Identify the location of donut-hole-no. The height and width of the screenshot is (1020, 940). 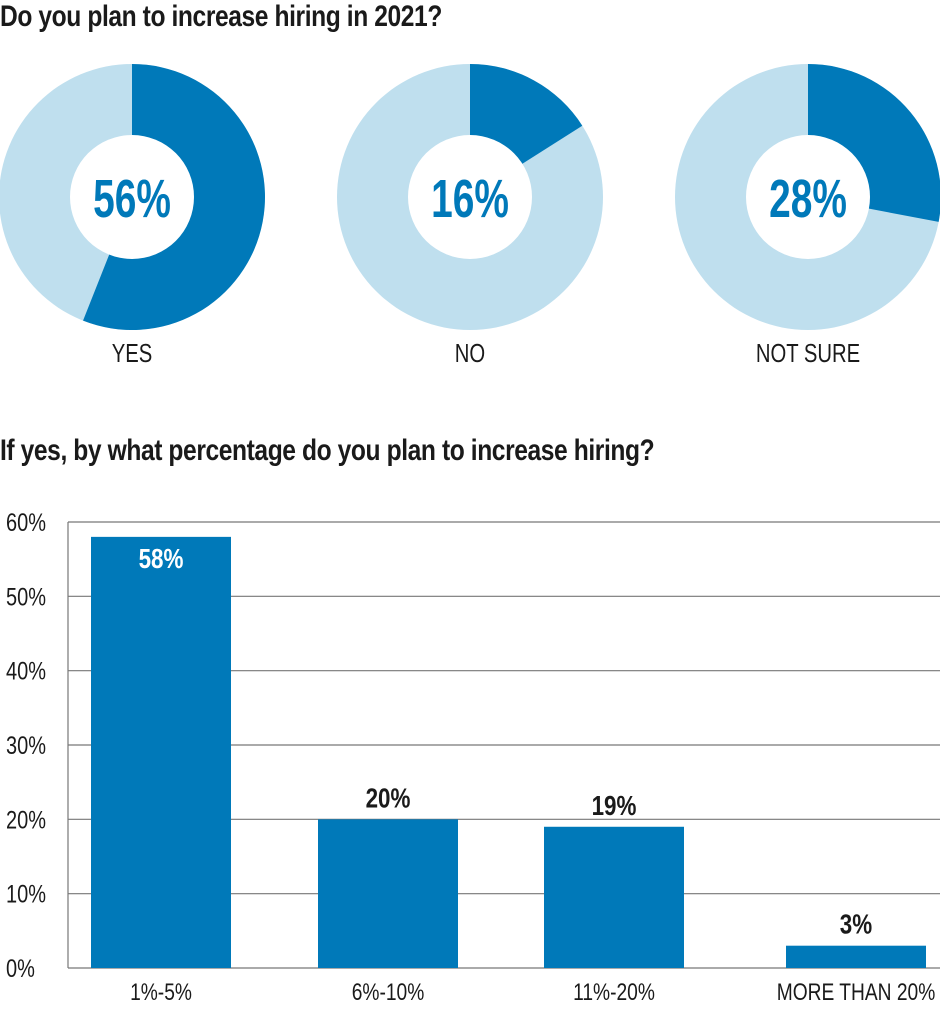
(470, 197).